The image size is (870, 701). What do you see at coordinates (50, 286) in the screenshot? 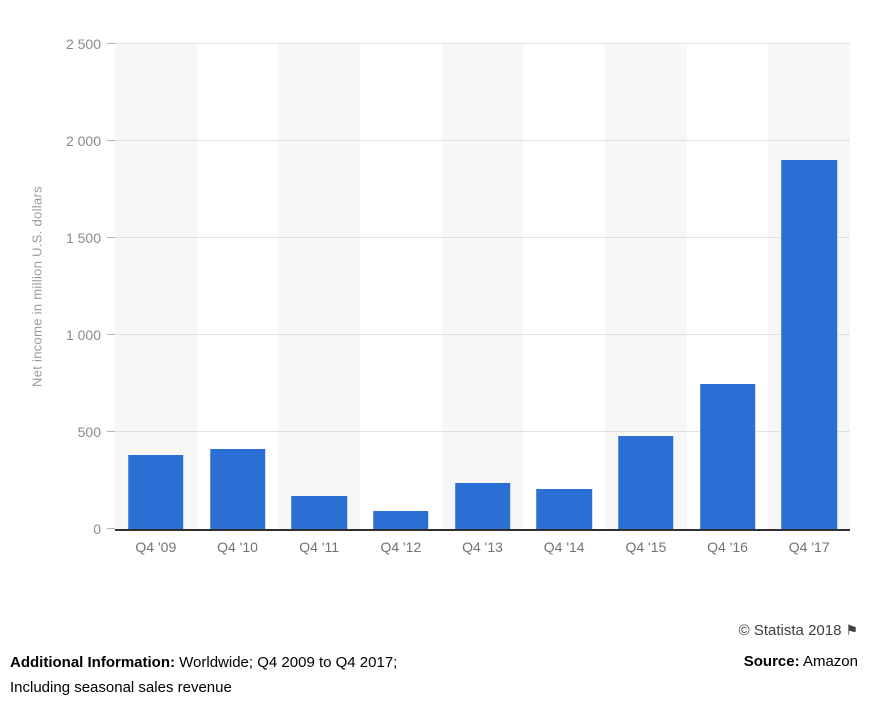
I see `y-axis-tick-labels: 0 500 1 000 1 500 2 000 2 500` at bounding box center [50, 286].